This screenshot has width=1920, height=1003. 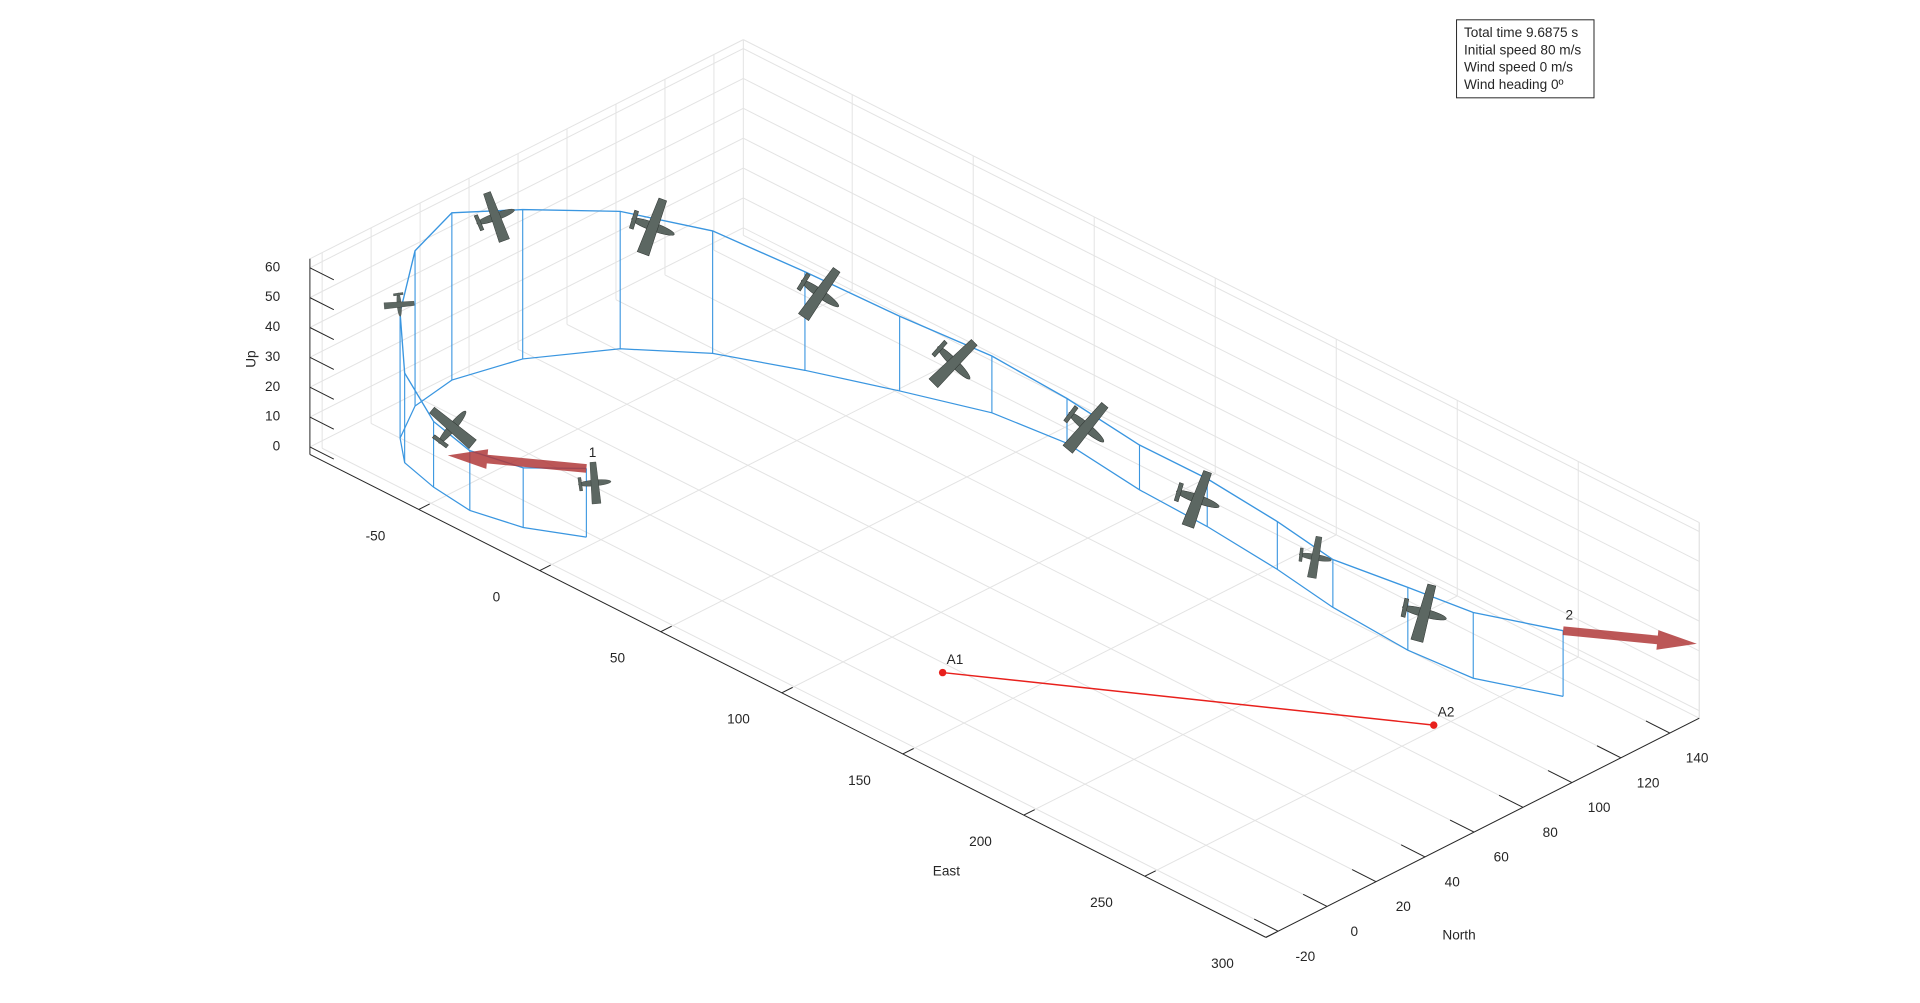 What do you see at coordinates (1188, 698) in the screenshot?
I see `segment-line` at bounding box center [1188, 698].